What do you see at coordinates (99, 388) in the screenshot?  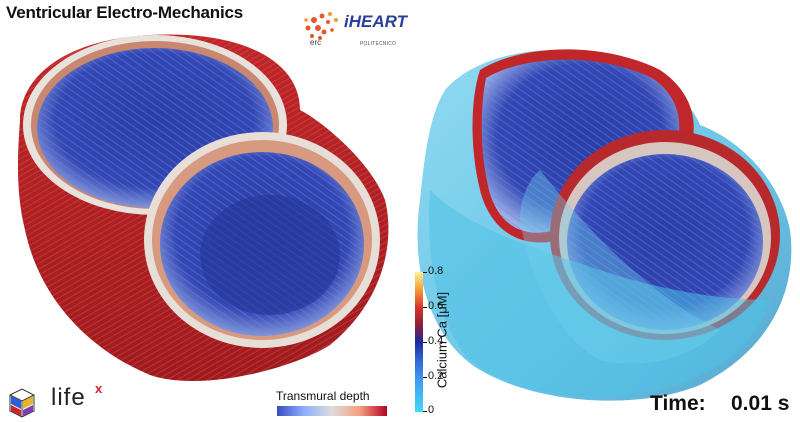 I see `lifex-logo-superscript: x` at bounding box center [99, 388].